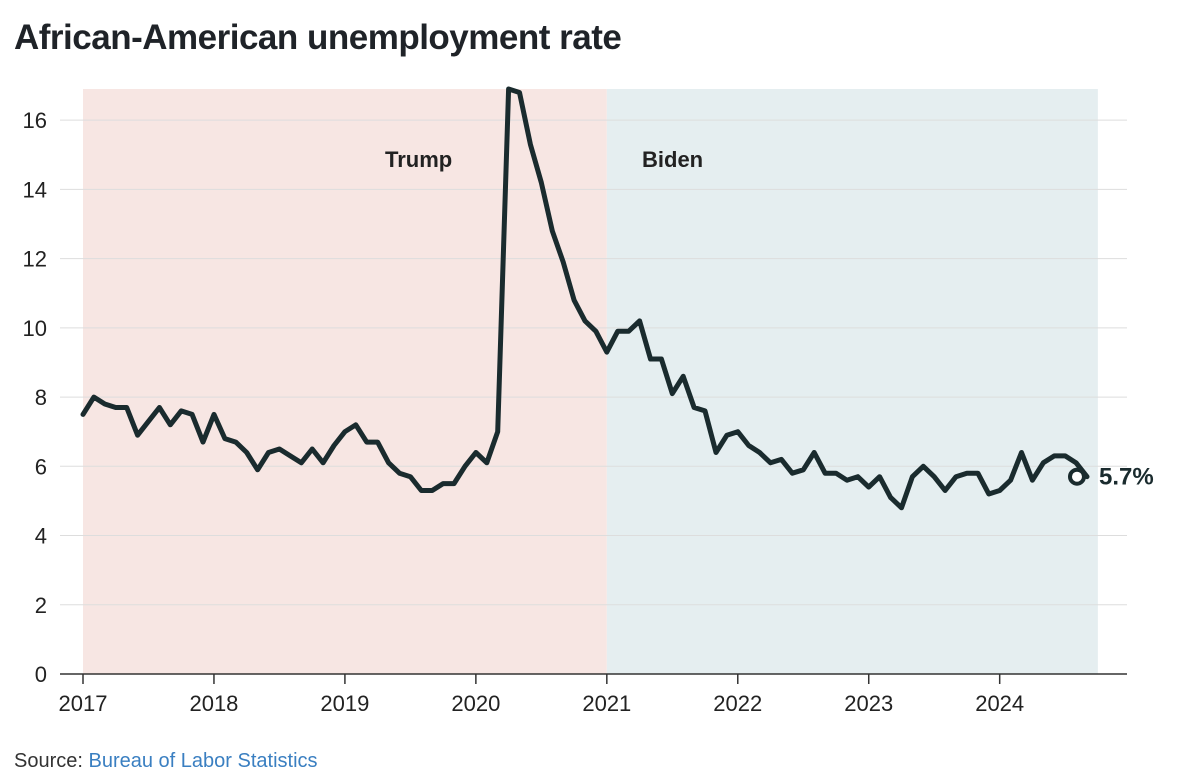 The height and width of the screenshot is (781, 1200). I want to click on x-tick-label: 2024, so click(999, 703).